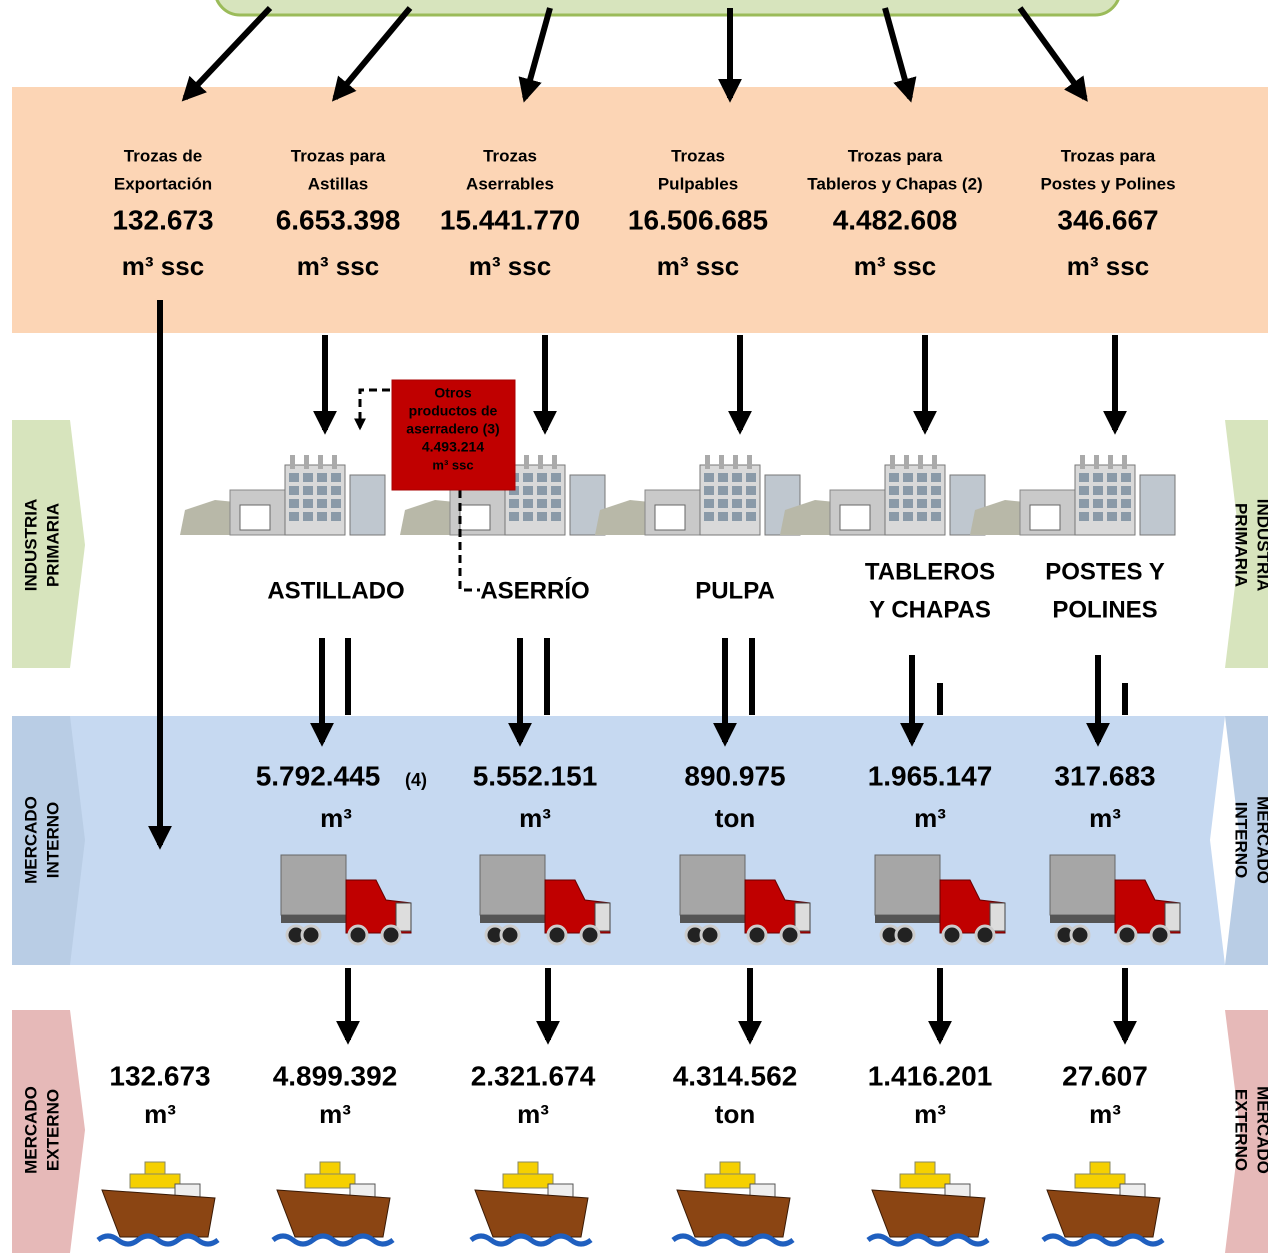 The width and height of the screenshot is (1268, 1253). Describe the element at coordinates (1104, 775) in the screenshot. I see `label: 317.683` at that location.